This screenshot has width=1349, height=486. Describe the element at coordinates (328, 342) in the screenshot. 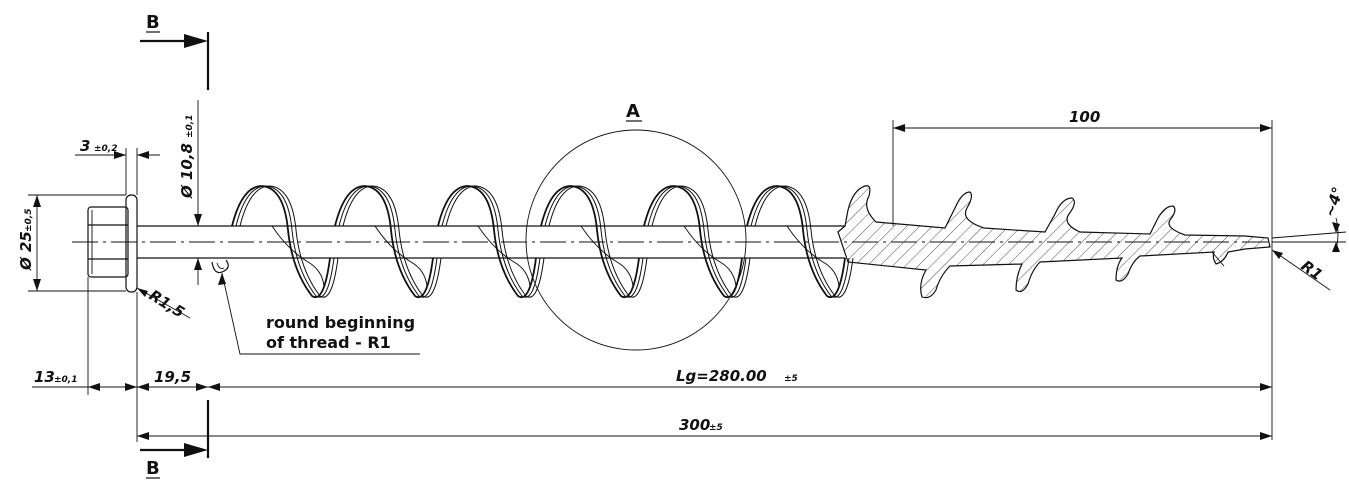

I see `thread-note-line2: of thread - R1` at that location.